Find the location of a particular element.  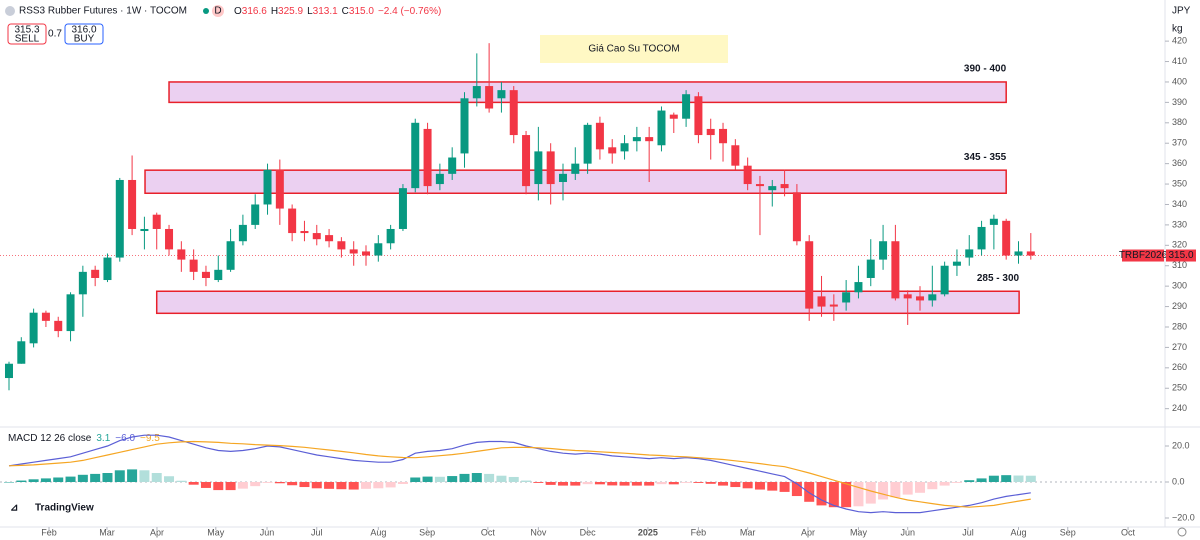

chart-title: Giá Cao Su TOCOM is located at coordinates (633, 49).